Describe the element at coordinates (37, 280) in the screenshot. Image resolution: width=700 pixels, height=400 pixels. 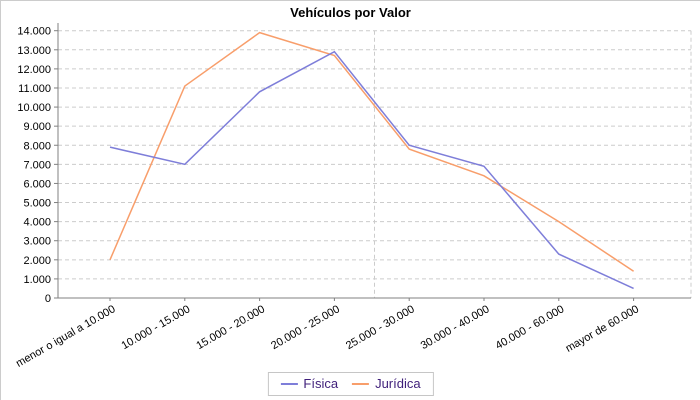
I see `y-axis-label: 1.000` at that location.